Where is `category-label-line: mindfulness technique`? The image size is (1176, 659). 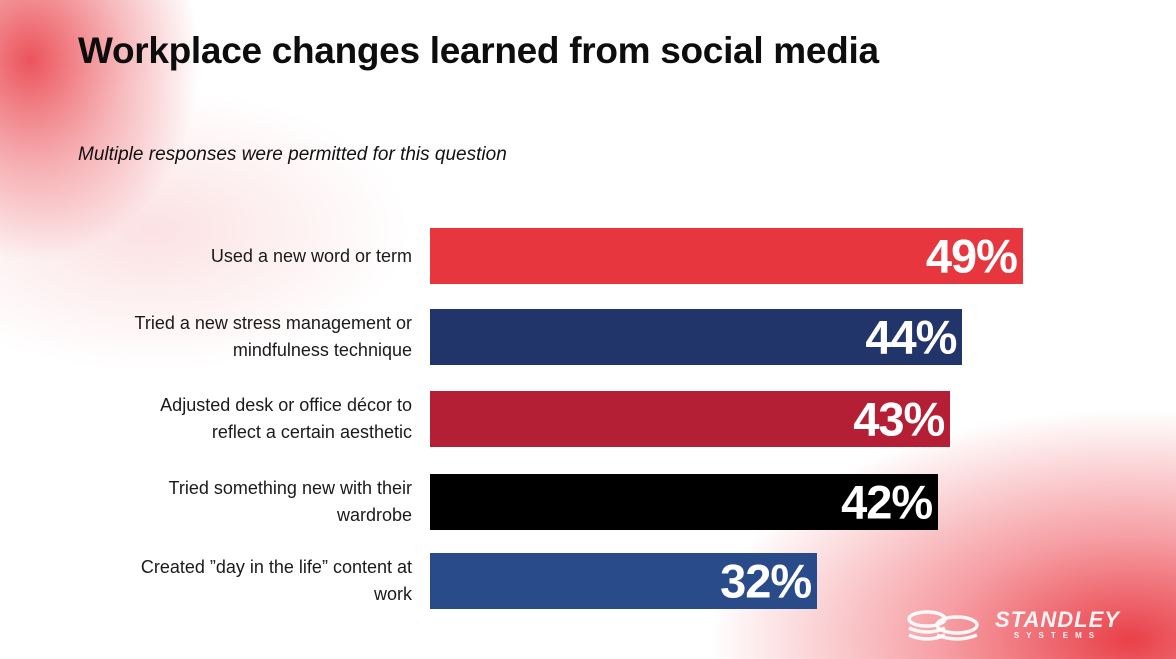 category-label-line: mindfulness technique is located at coordinates (322, 350).